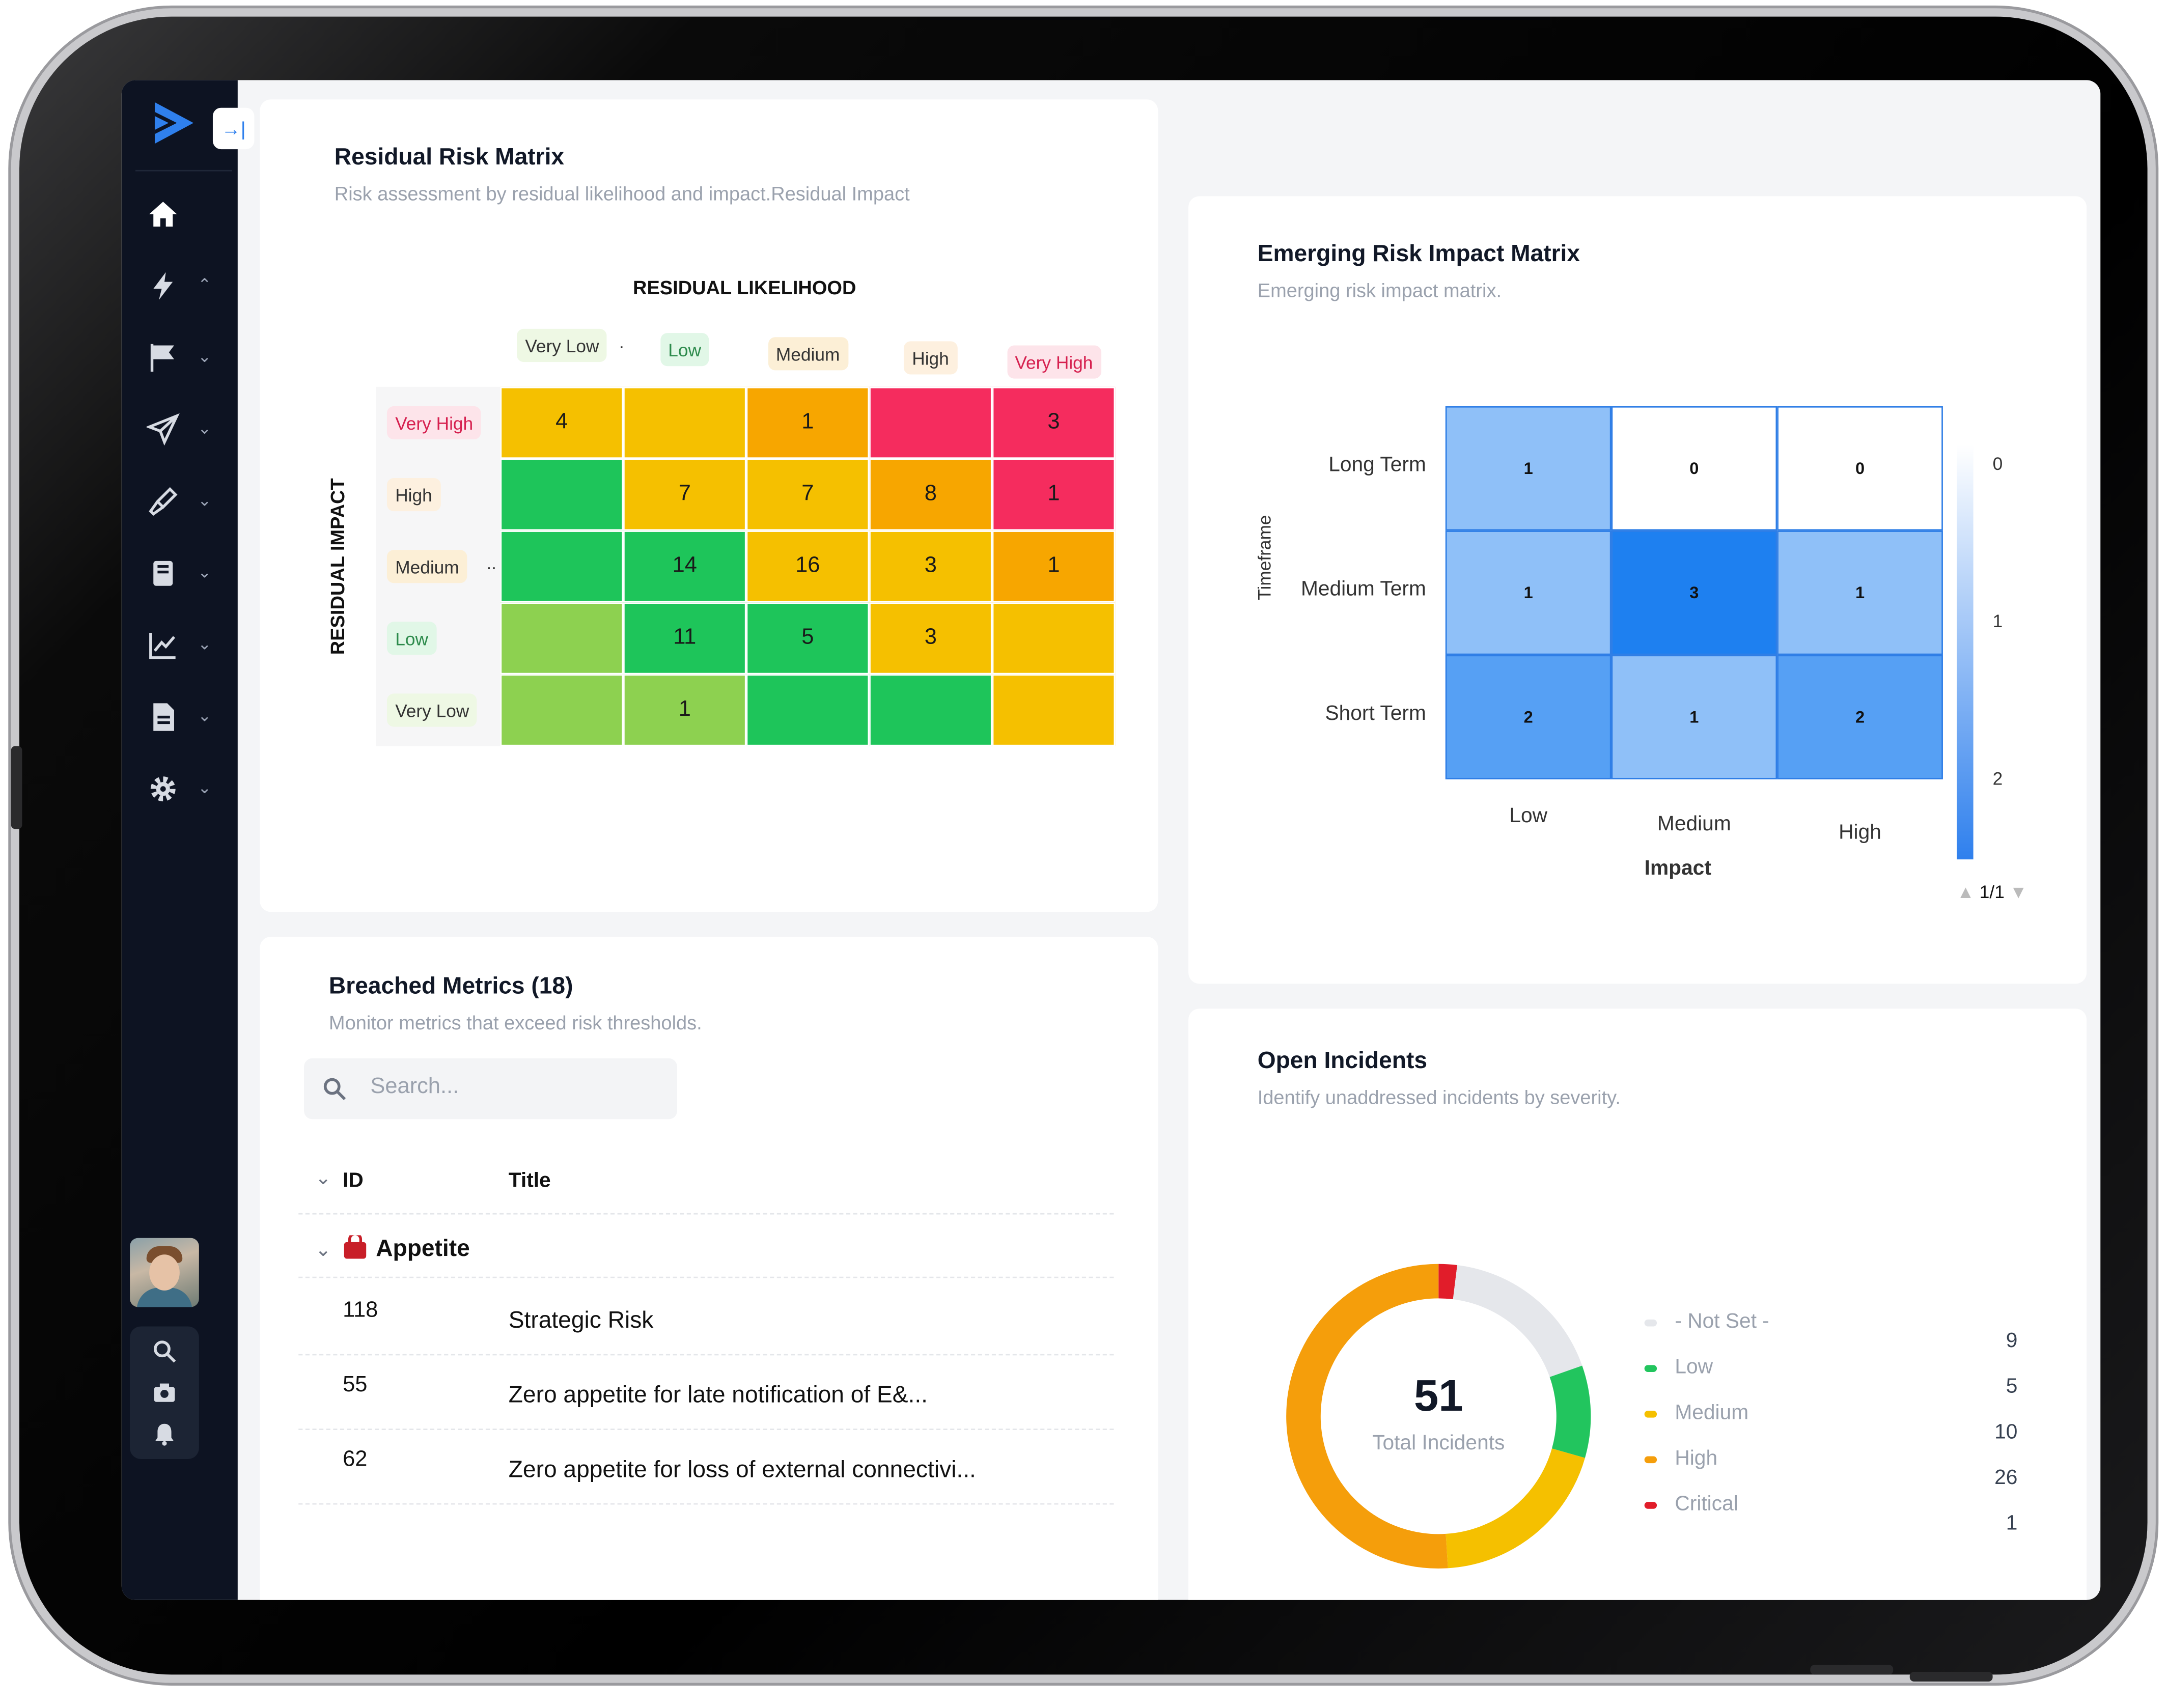 The height and width of the screenshot is (1708, 2167). What do you see at coordinates (1951, 1676) in the screenshot?
I see `volume-down-button` at bounding box center [1951, 1676].